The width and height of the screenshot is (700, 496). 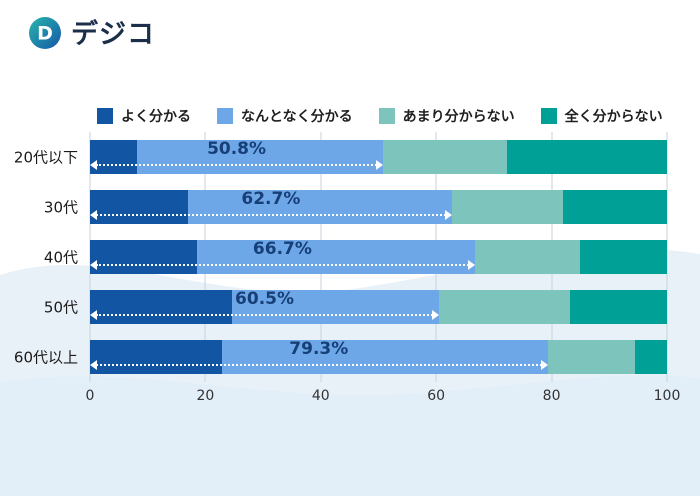 What do you see at coordinates (320, 396) in the screenshot?
I see `x-tick-label: 40` at bounding box center [320, 396].